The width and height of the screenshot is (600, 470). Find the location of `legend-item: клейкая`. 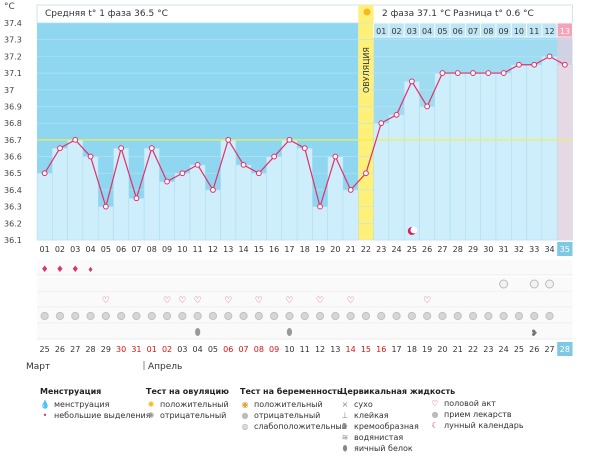

legend-item: клейкая is located at coordinates (371, 415).